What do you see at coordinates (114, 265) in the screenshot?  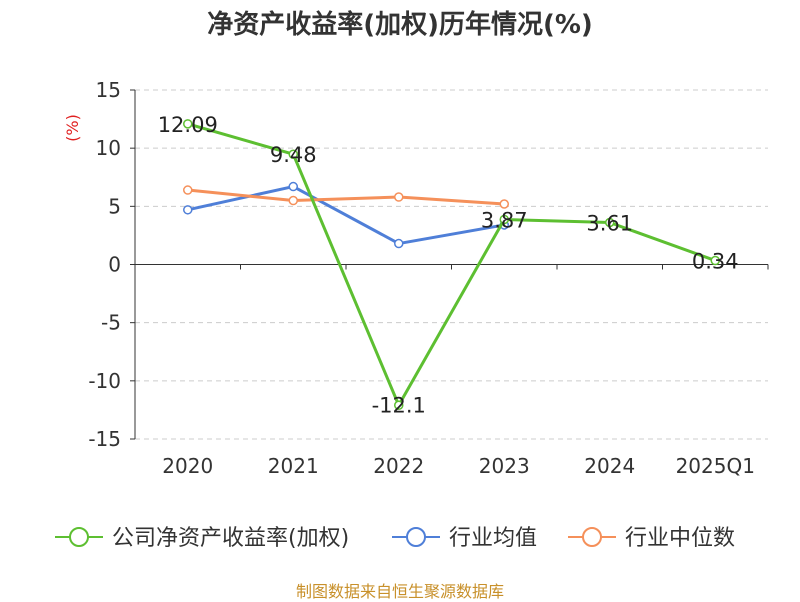 I see `y-tick-label: 0` at bounding box center [114, 265].